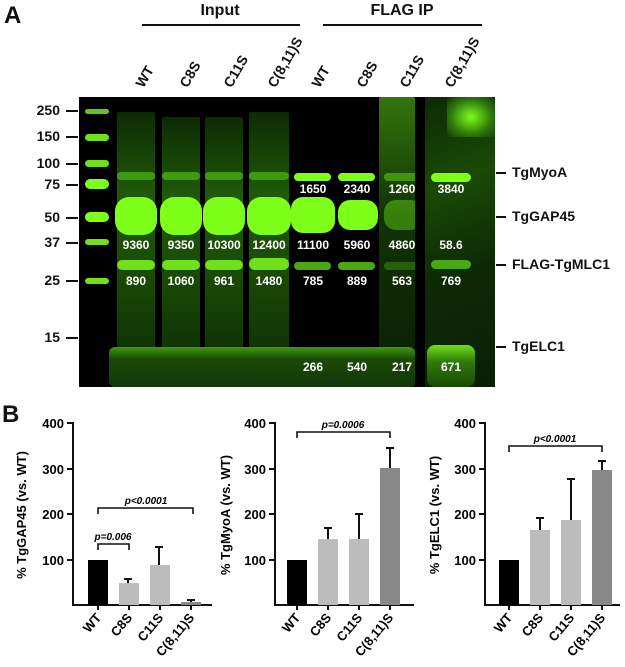  I want to click on quant-value: 785, so click(313, 281).